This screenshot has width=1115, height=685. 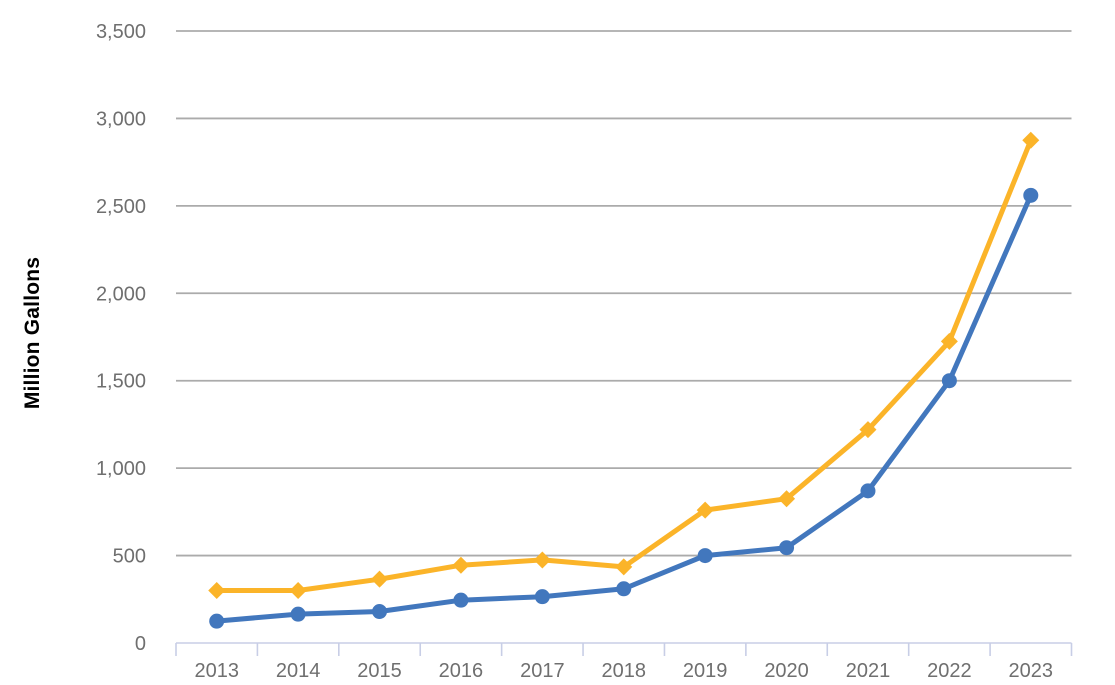 I want to click on yellow-diamond-series-marker-2023, so click(x=1031, y=140).